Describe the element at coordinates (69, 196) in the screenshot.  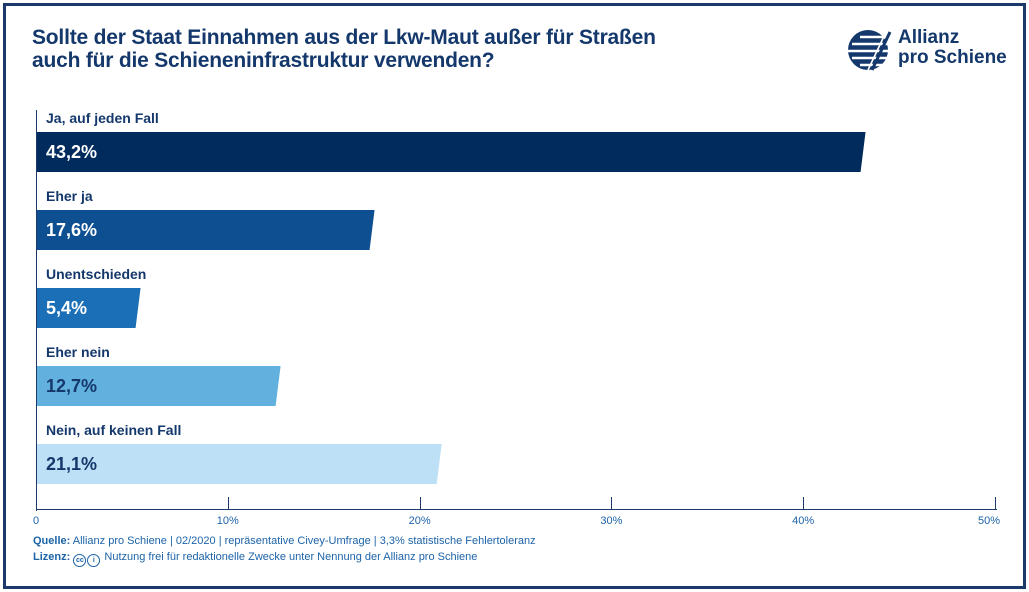
I see `category-label: Eher ja` at that location.